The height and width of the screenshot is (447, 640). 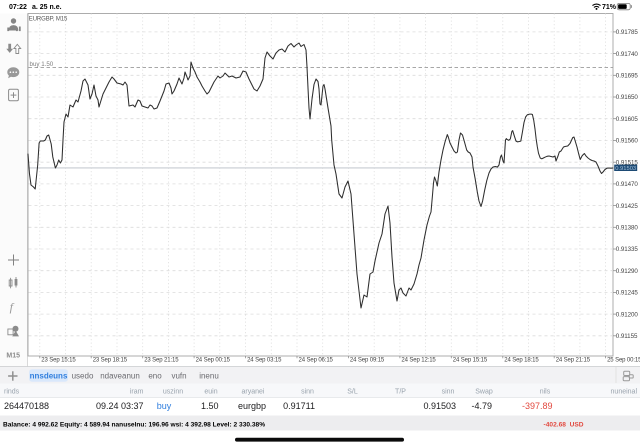 I want to click on svg-text: 23 Sep 18:15, so click(x=110, y=361).